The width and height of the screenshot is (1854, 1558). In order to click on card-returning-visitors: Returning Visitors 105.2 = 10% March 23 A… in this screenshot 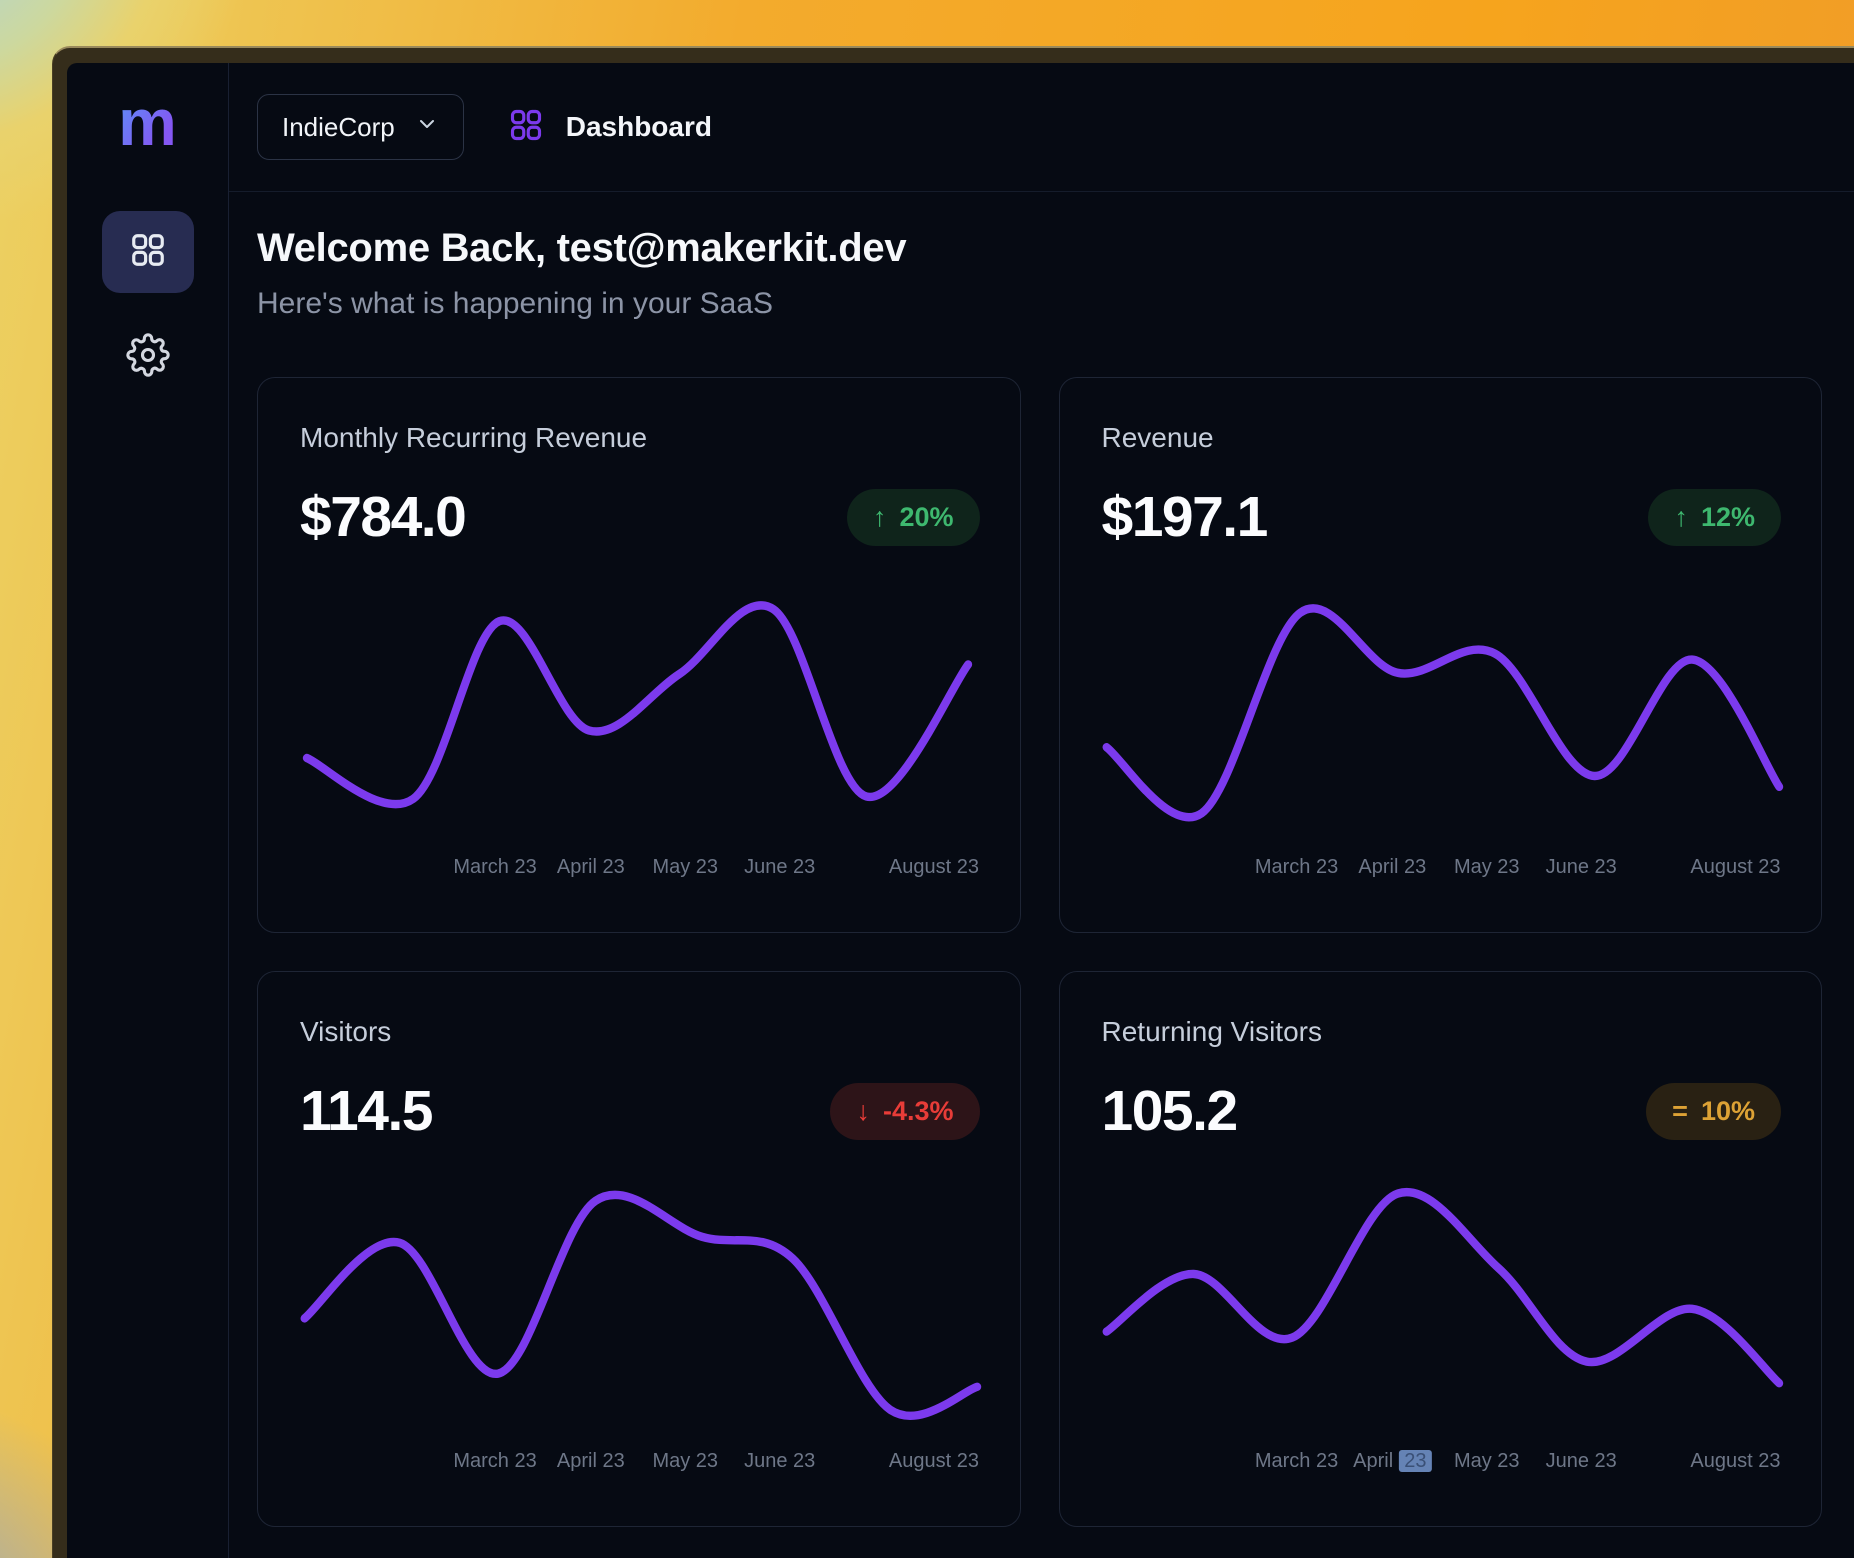, I will do `click(1440, 1249)`.